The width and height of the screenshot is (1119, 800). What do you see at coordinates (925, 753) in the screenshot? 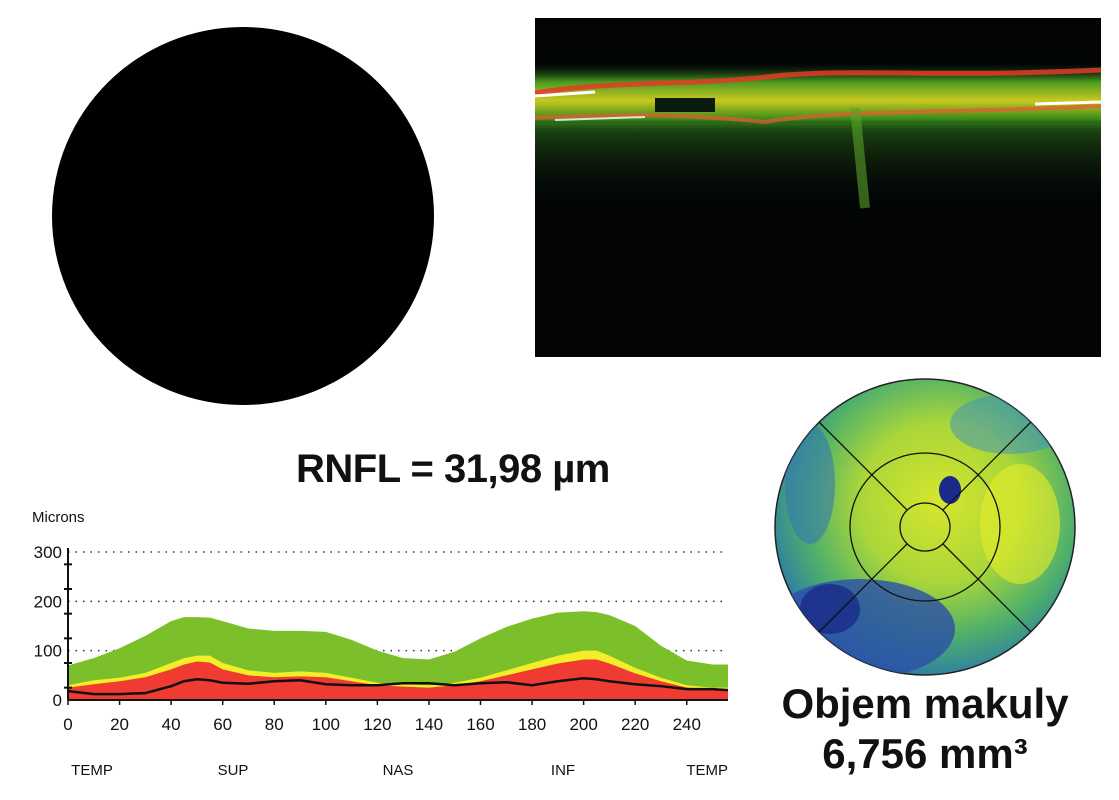
I see `macula-volume-value: 6,756 mm³` at bounding box center [925, 753].